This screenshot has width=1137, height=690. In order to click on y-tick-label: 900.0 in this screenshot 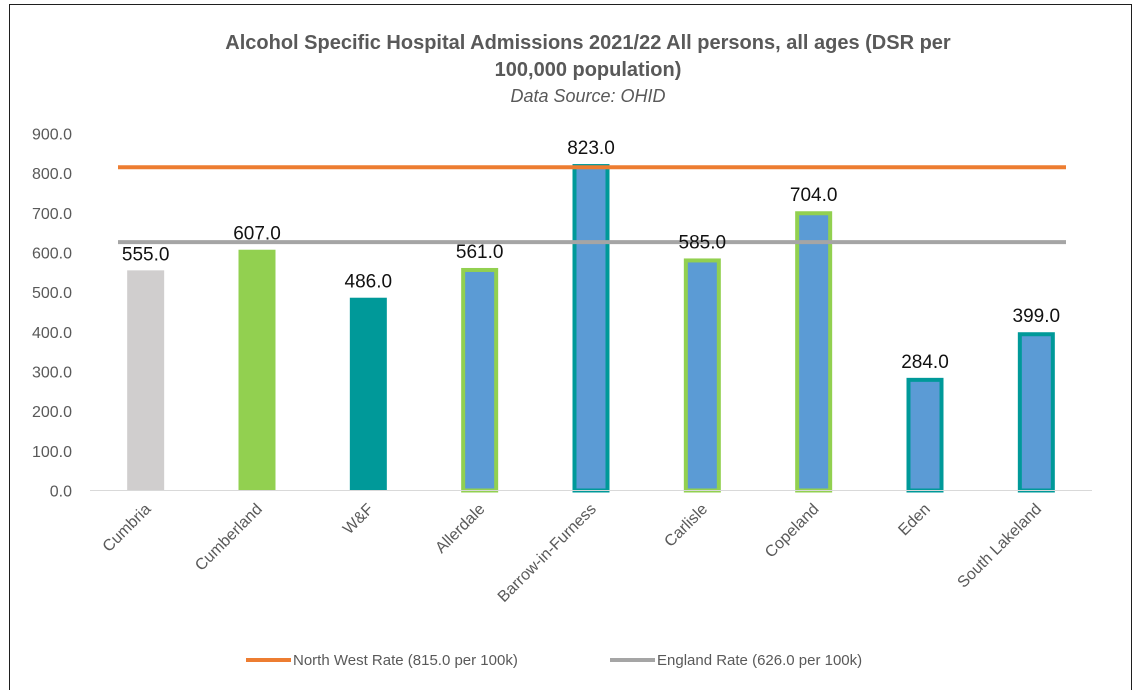, I will do `click(52, 135)`.